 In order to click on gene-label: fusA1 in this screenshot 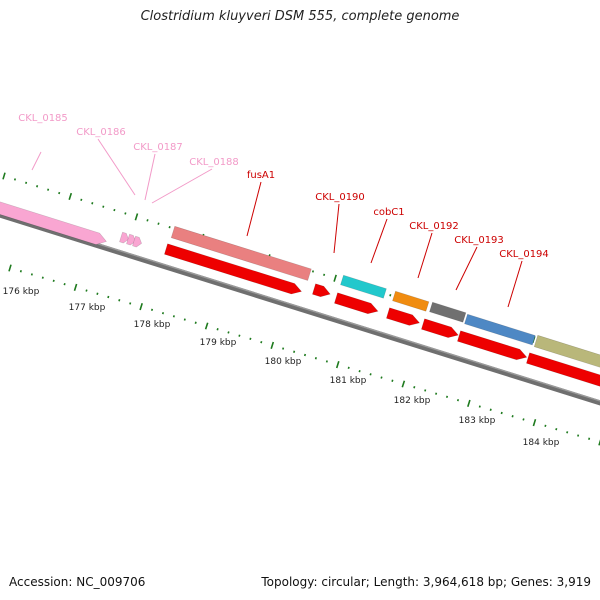, I will do `click(261, 175)`.